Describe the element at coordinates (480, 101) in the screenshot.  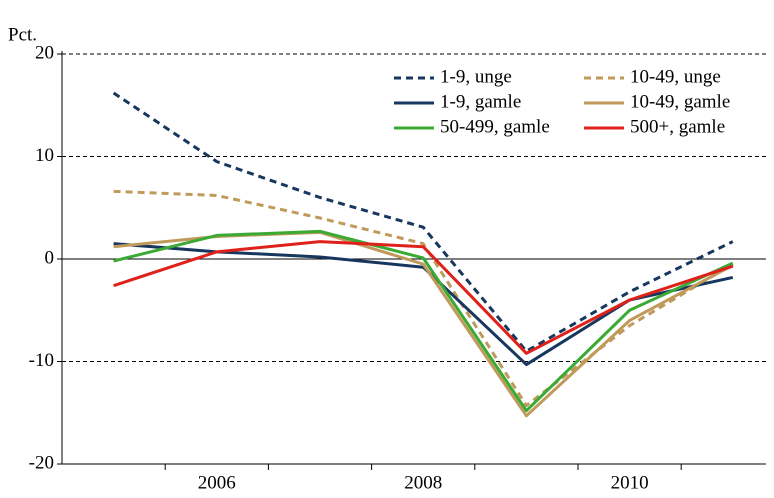
I see `legend-label: 1-9, gamle` at that location.